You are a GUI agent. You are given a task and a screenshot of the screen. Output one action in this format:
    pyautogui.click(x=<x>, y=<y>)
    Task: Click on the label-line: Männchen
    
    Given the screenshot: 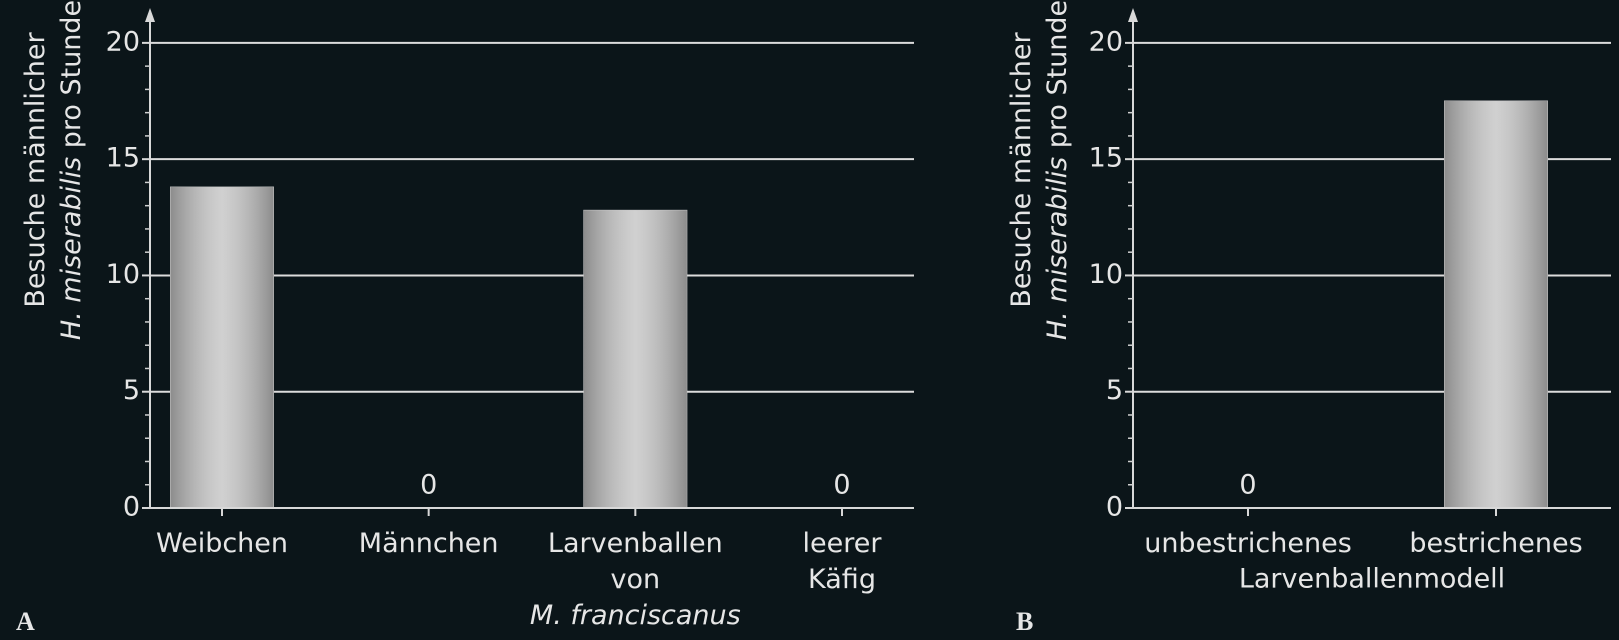 What is the action you would take?
    pyautogui.click(x=429, y=543)
    